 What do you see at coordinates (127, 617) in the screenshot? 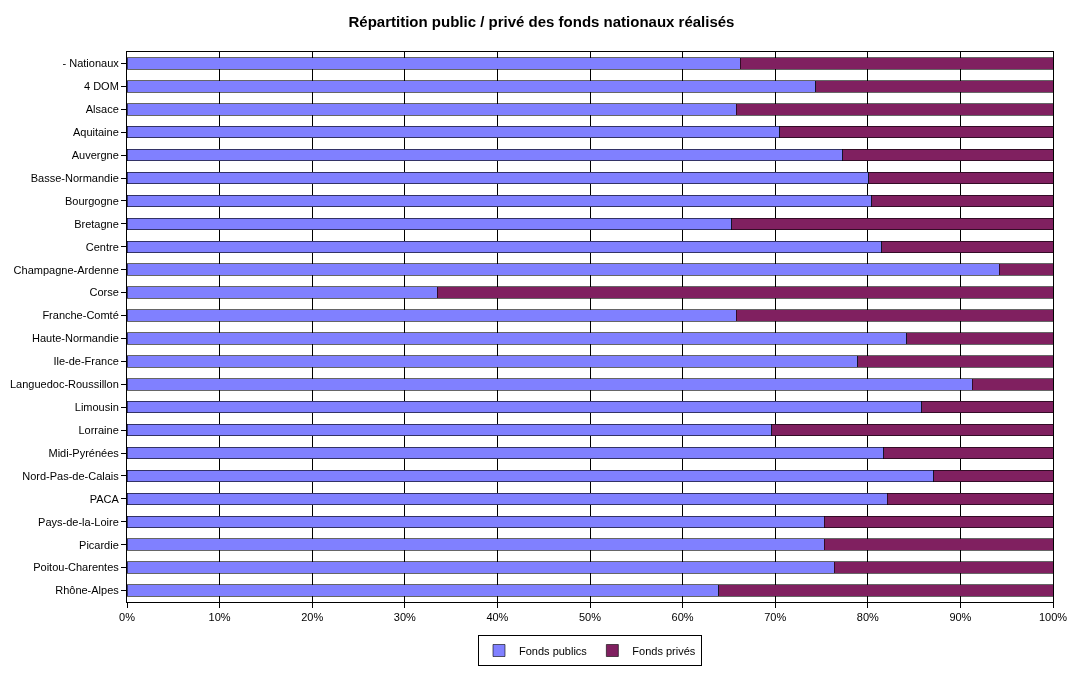
I see `x-tick-label: 0%` at bounding box center [127, 617].